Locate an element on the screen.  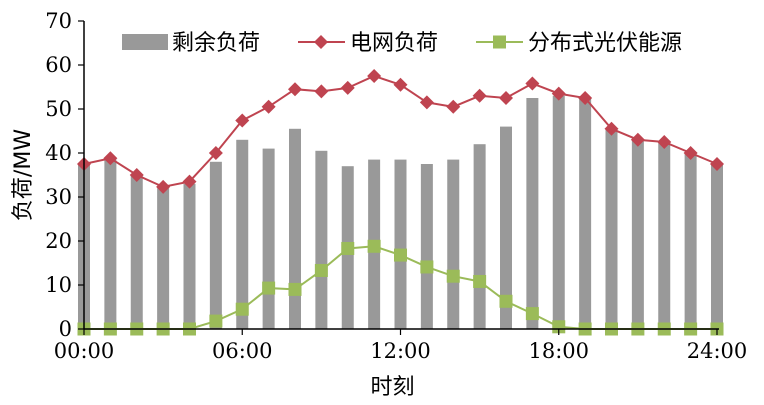
legend-swatch-grid-load-marker is located at coordinates (321, 42).